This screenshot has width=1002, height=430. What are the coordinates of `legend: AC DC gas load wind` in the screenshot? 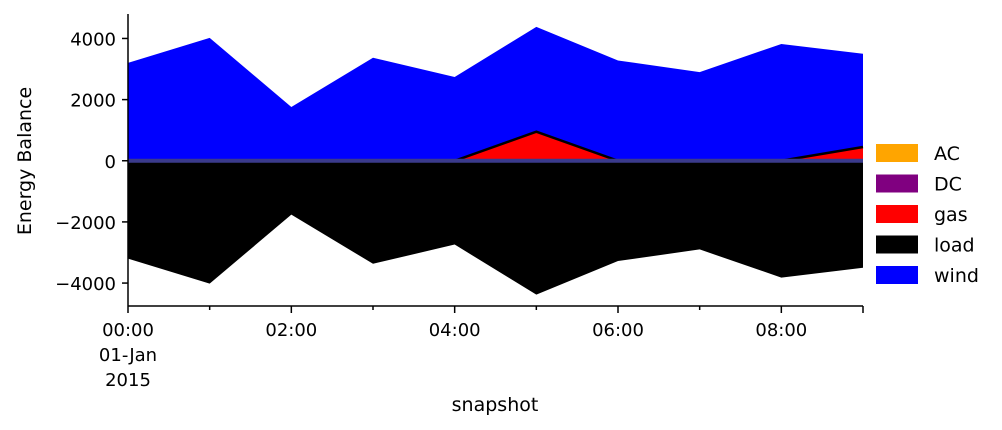 It's located at (927, 215).